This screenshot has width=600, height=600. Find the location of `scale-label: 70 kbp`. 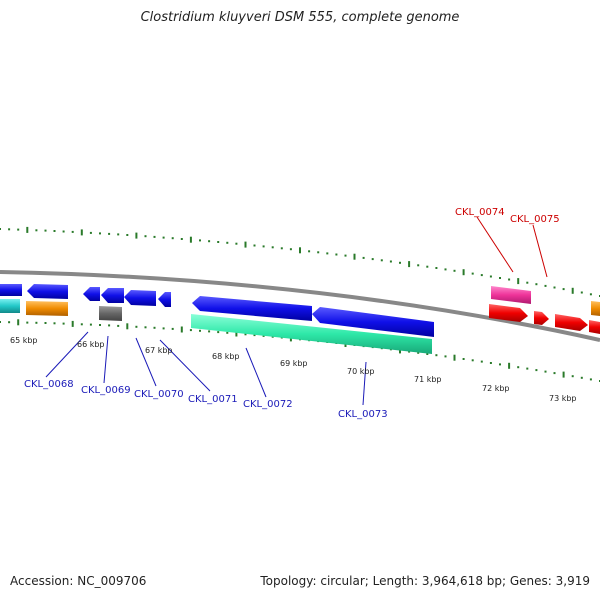

scale-label: 70 kbp is located at coordinates (361, 371).